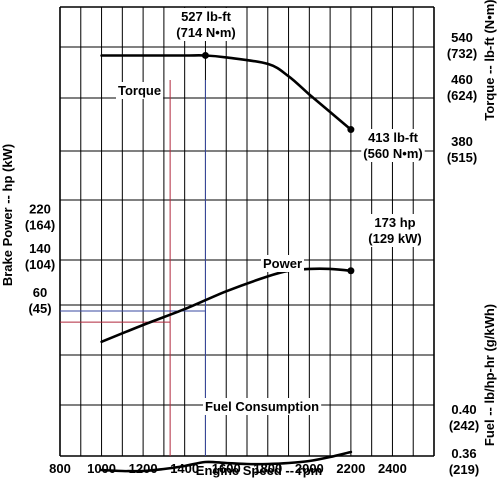  What do you see at coordinates (60, 468) in the screenshot?
I see `x-tick-label: 800` at bounding box center [60, 468].